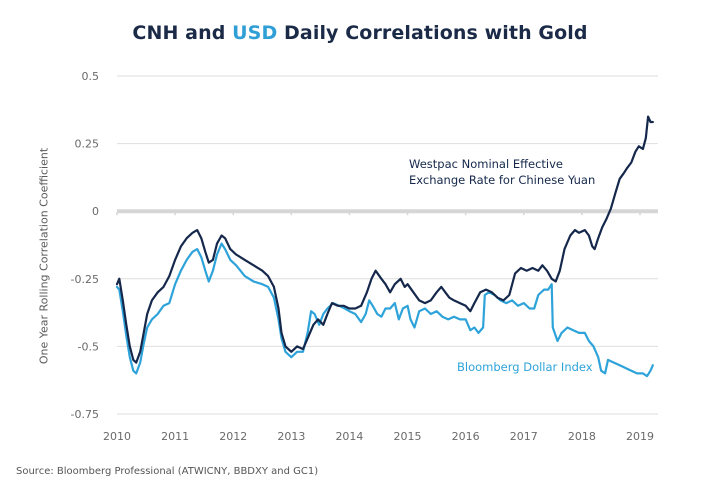  I want to click on zero-line, so click(387, 212).